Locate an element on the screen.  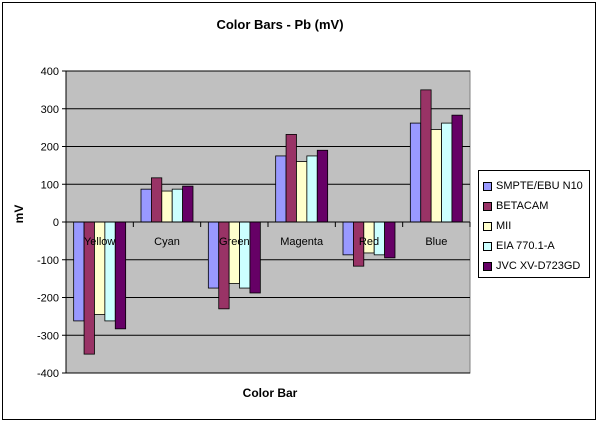
y-tick-label: -200 is located at coordinates (48, 299).